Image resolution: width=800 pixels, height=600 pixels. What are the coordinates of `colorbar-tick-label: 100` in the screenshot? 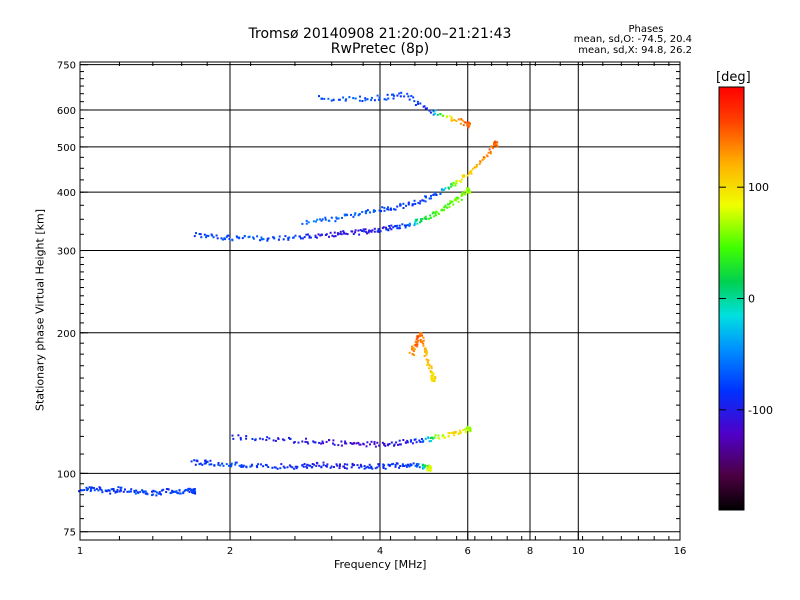 It's located at (758, 187).